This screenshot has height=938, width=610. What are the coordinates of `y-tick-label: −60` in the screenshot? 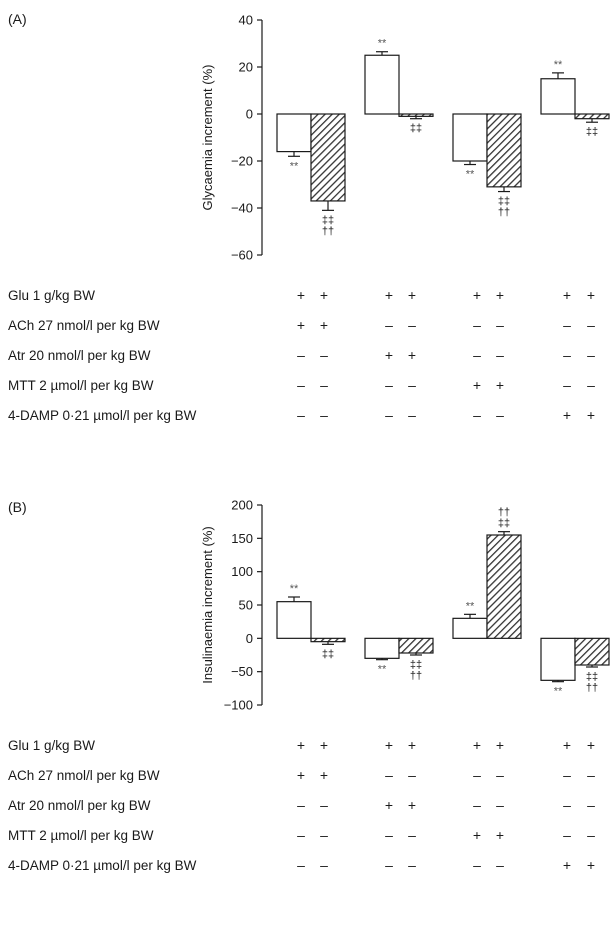 It's located at (242, 255).